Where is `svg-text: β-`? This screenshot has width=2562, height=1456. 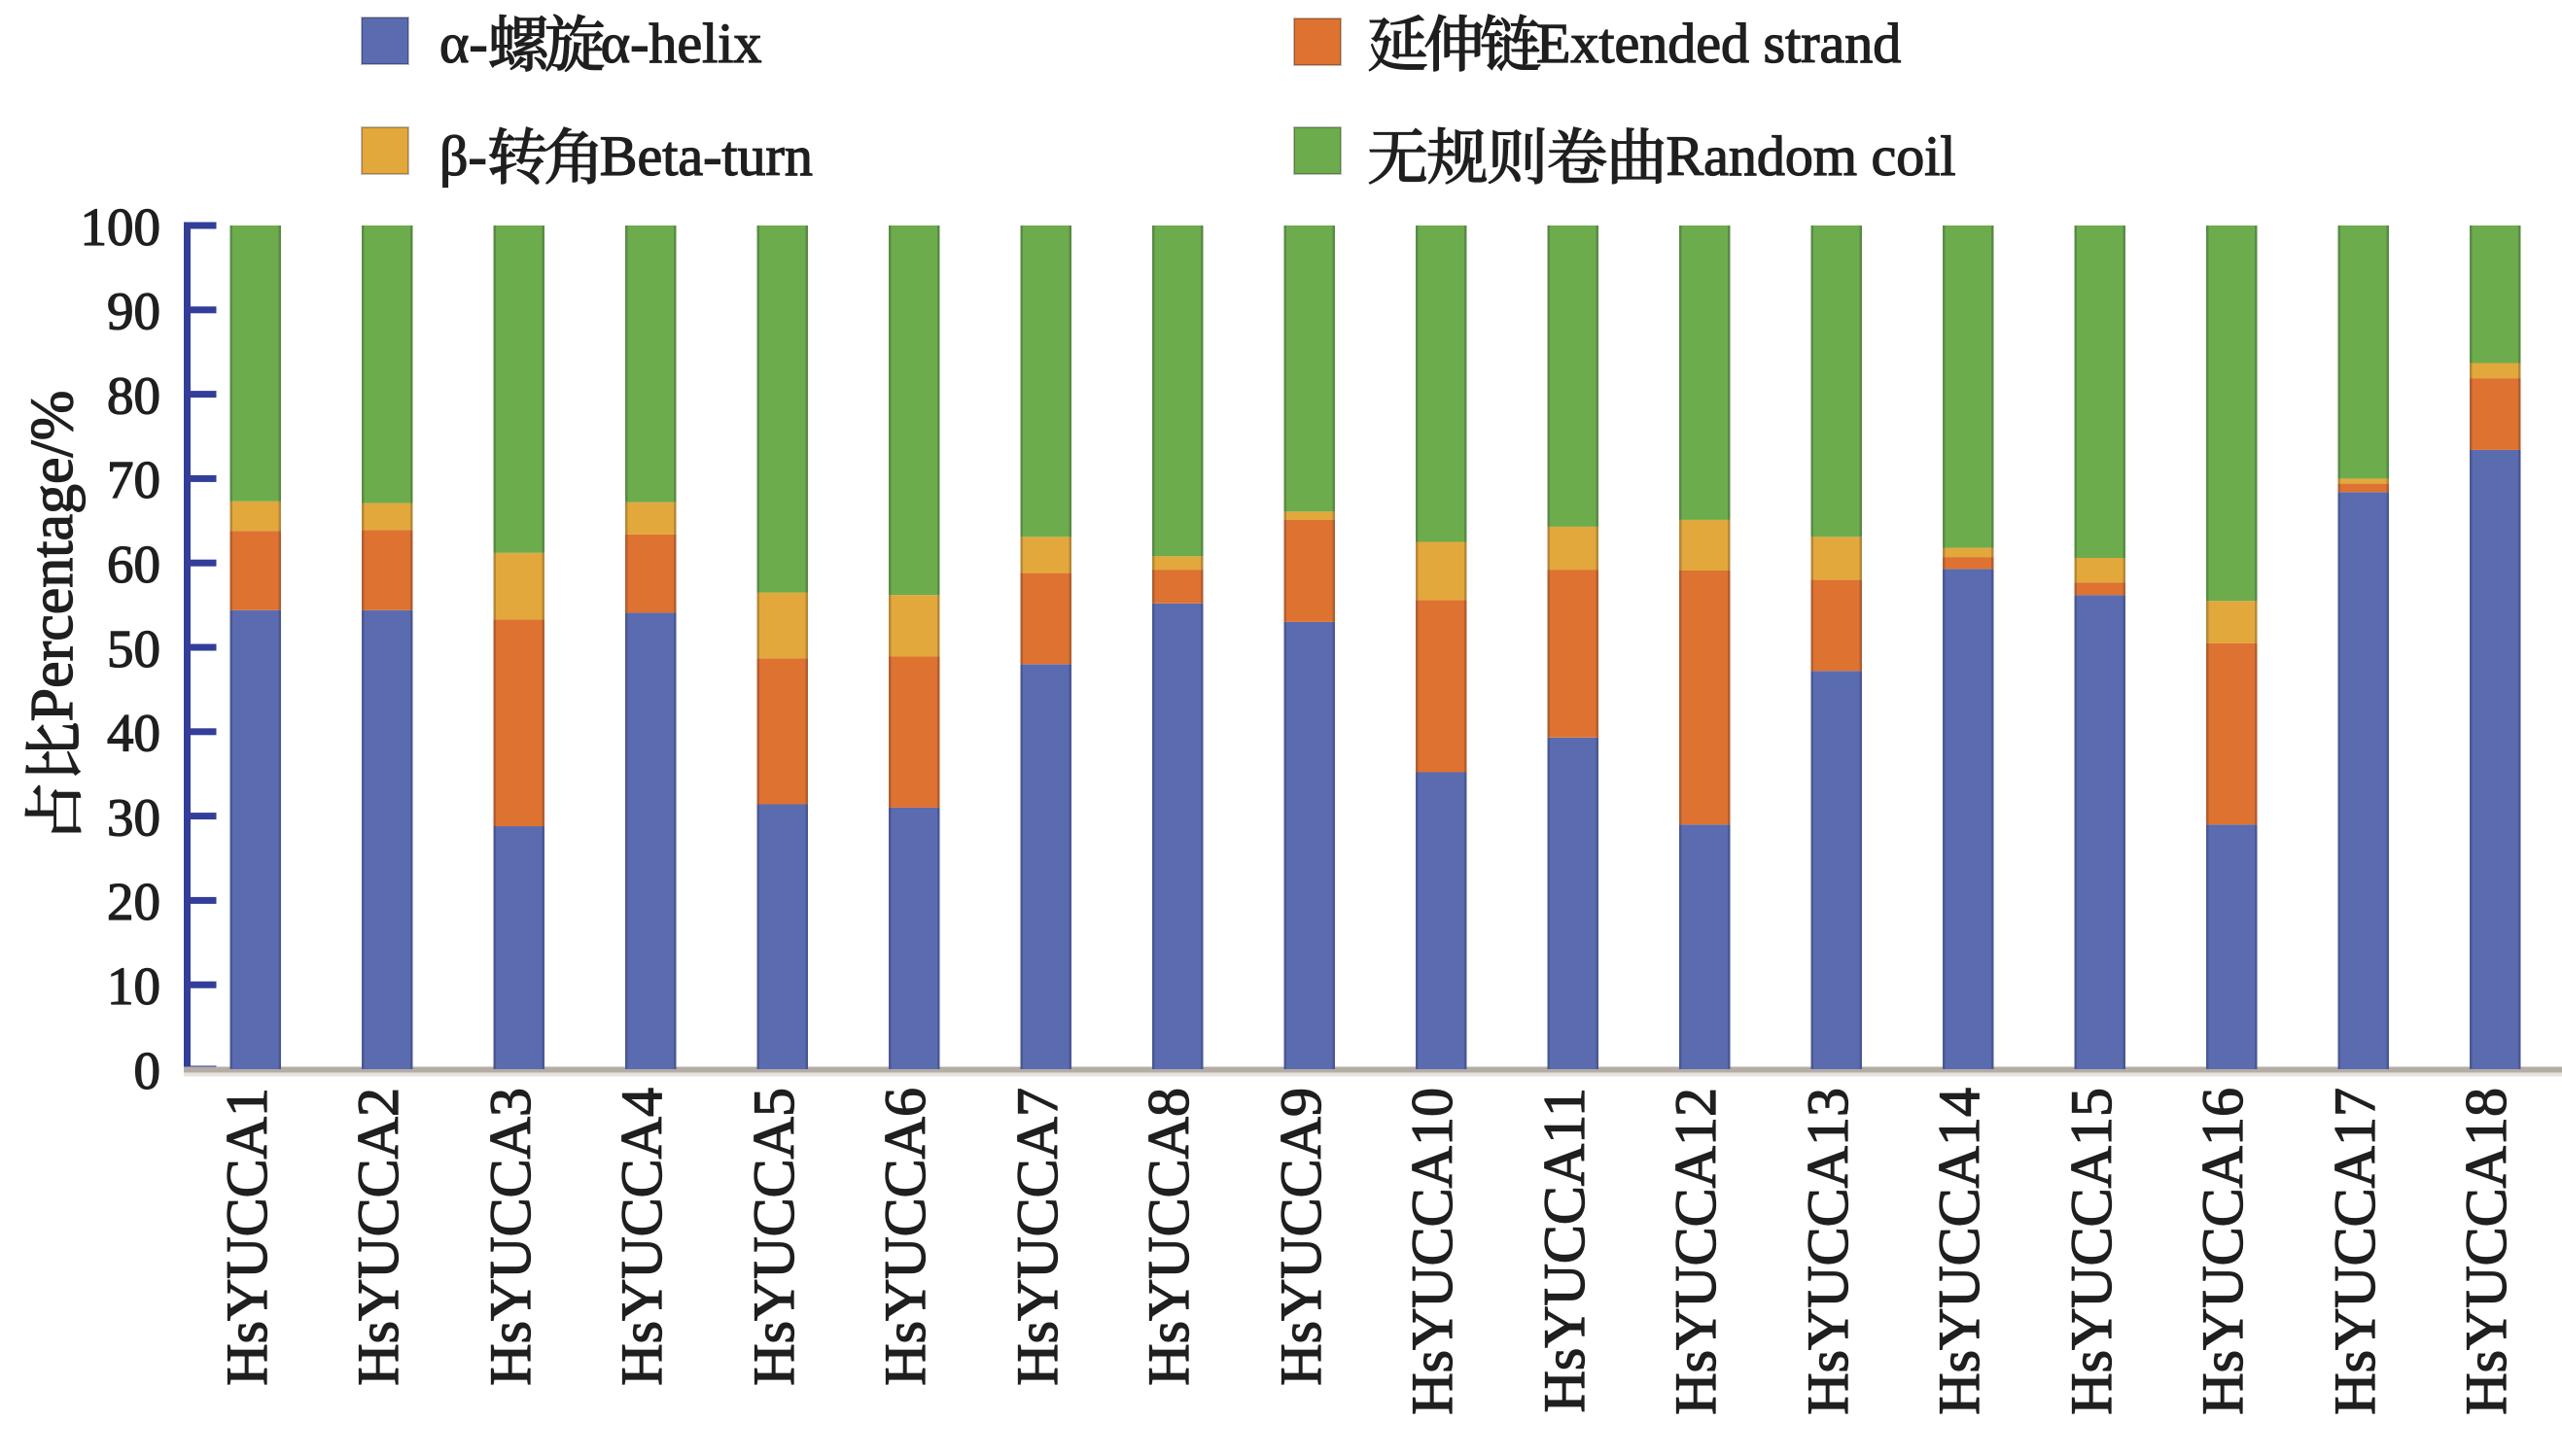 svg-text: β- is located at coordinates (463, 156).